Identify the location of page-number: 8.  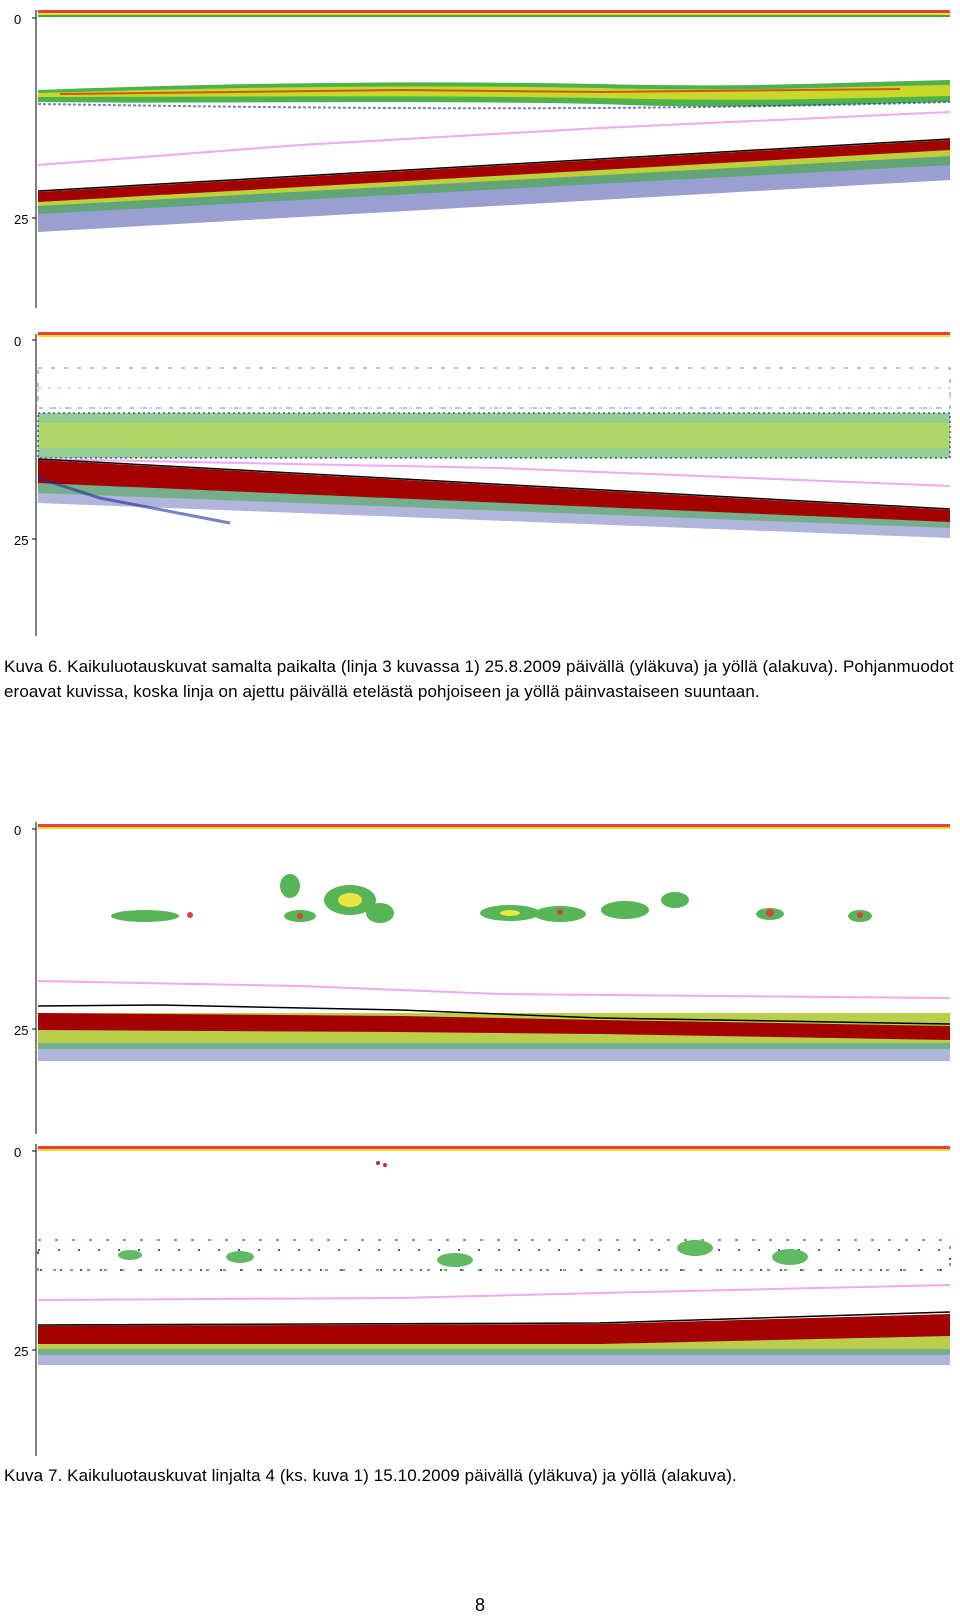
(479, 1605).